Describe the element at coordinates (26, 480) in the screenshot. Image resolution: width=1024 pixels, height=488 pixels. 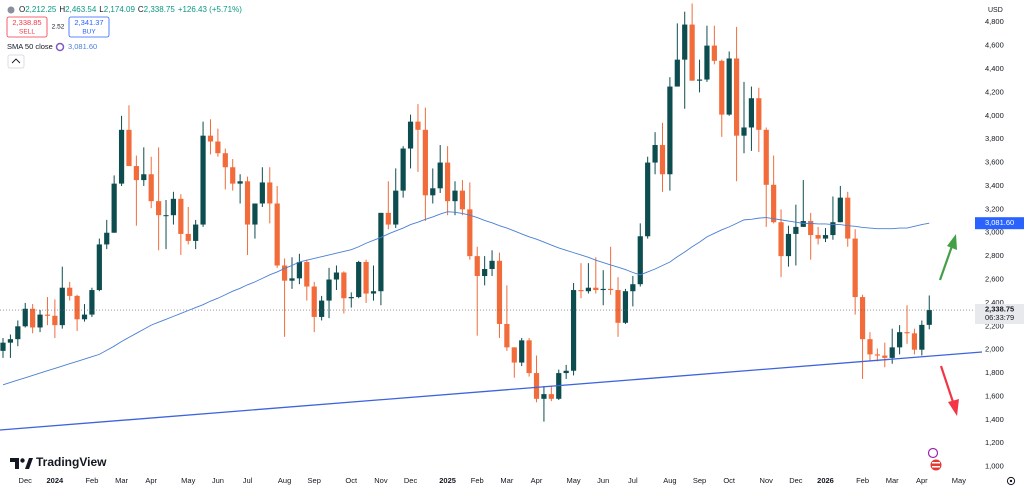
I see `x-tick-label: Dec` at that location.